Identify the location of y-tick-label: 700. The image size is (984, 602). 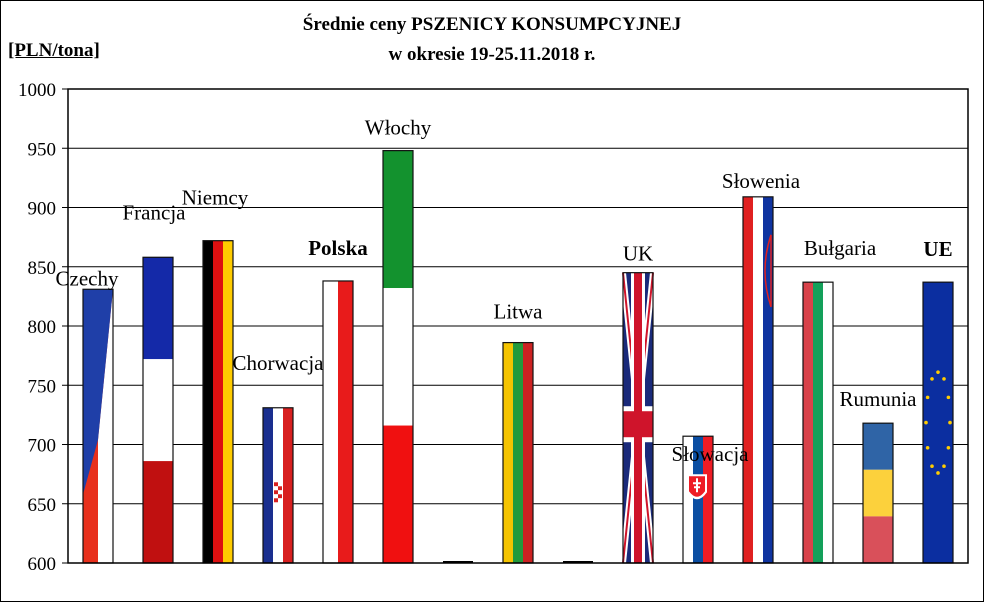
(42, 446).